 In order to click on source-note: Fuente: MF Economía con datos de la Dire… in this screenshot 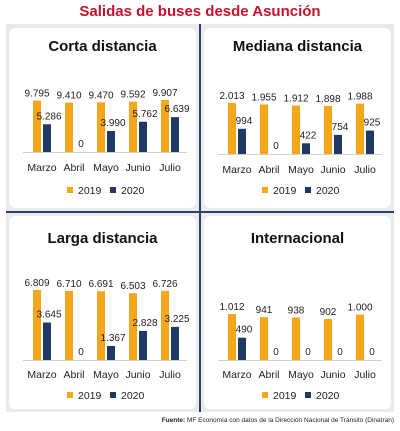, I will do `click(278, 420)`.